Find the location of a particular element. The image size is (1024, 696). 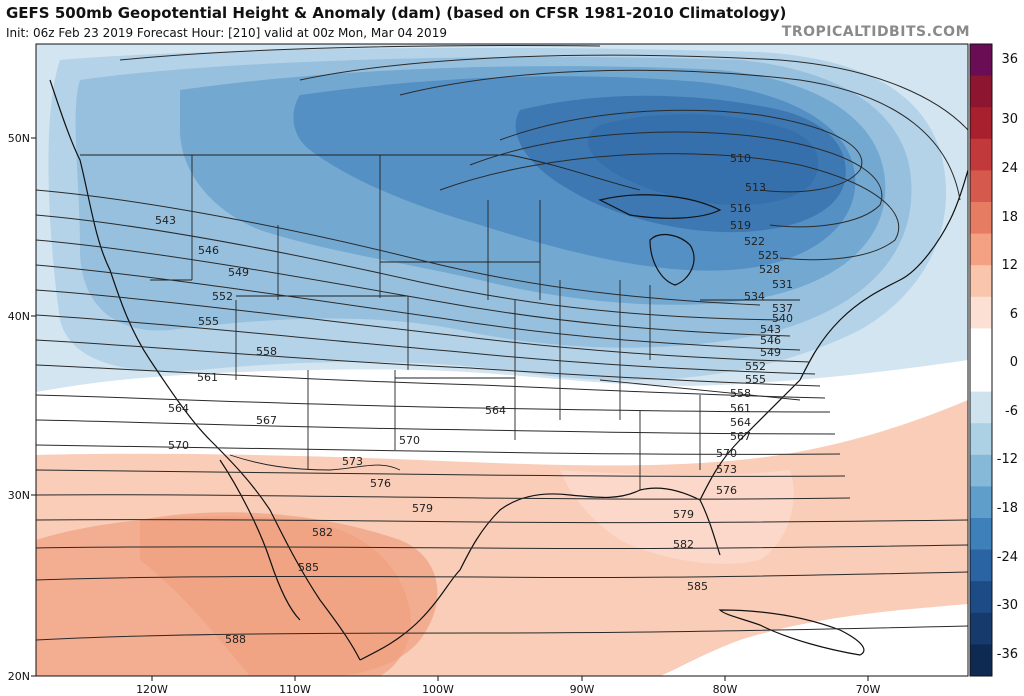

colorbar-frame is located at coordinates (981, 360).